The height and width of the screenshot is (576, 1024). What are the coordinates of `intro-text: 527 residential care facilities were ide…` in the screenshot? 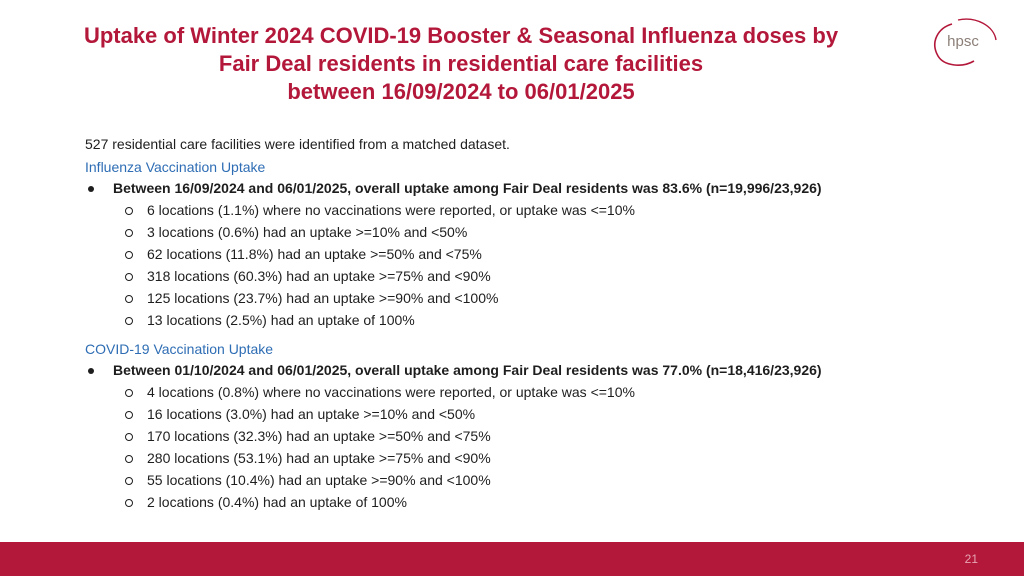 It's located at (297, 144).